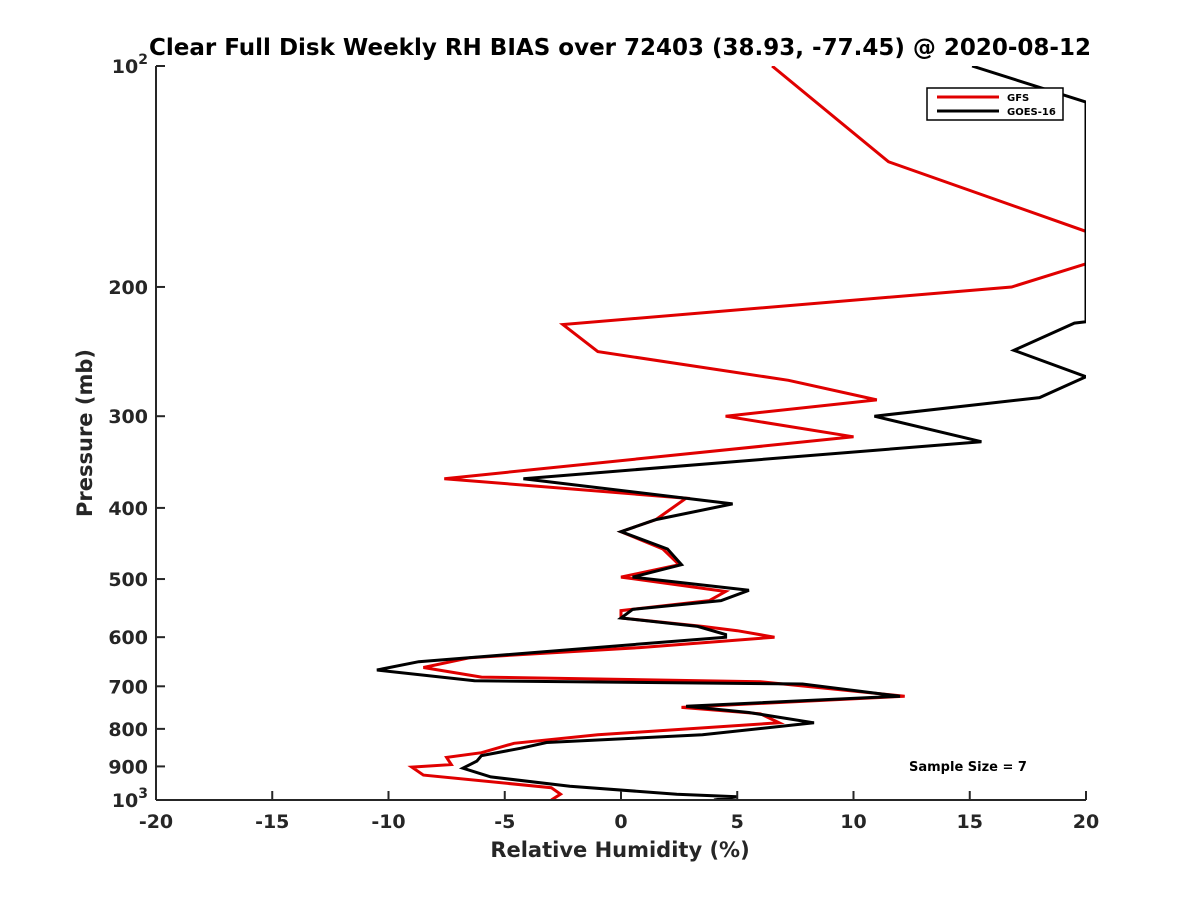 The image size is (1200, 900). What do you see at coordinates (1031, 112) in the screenshot?
I see `legend-label: GOES-16` at bounding box center [1031, 112].